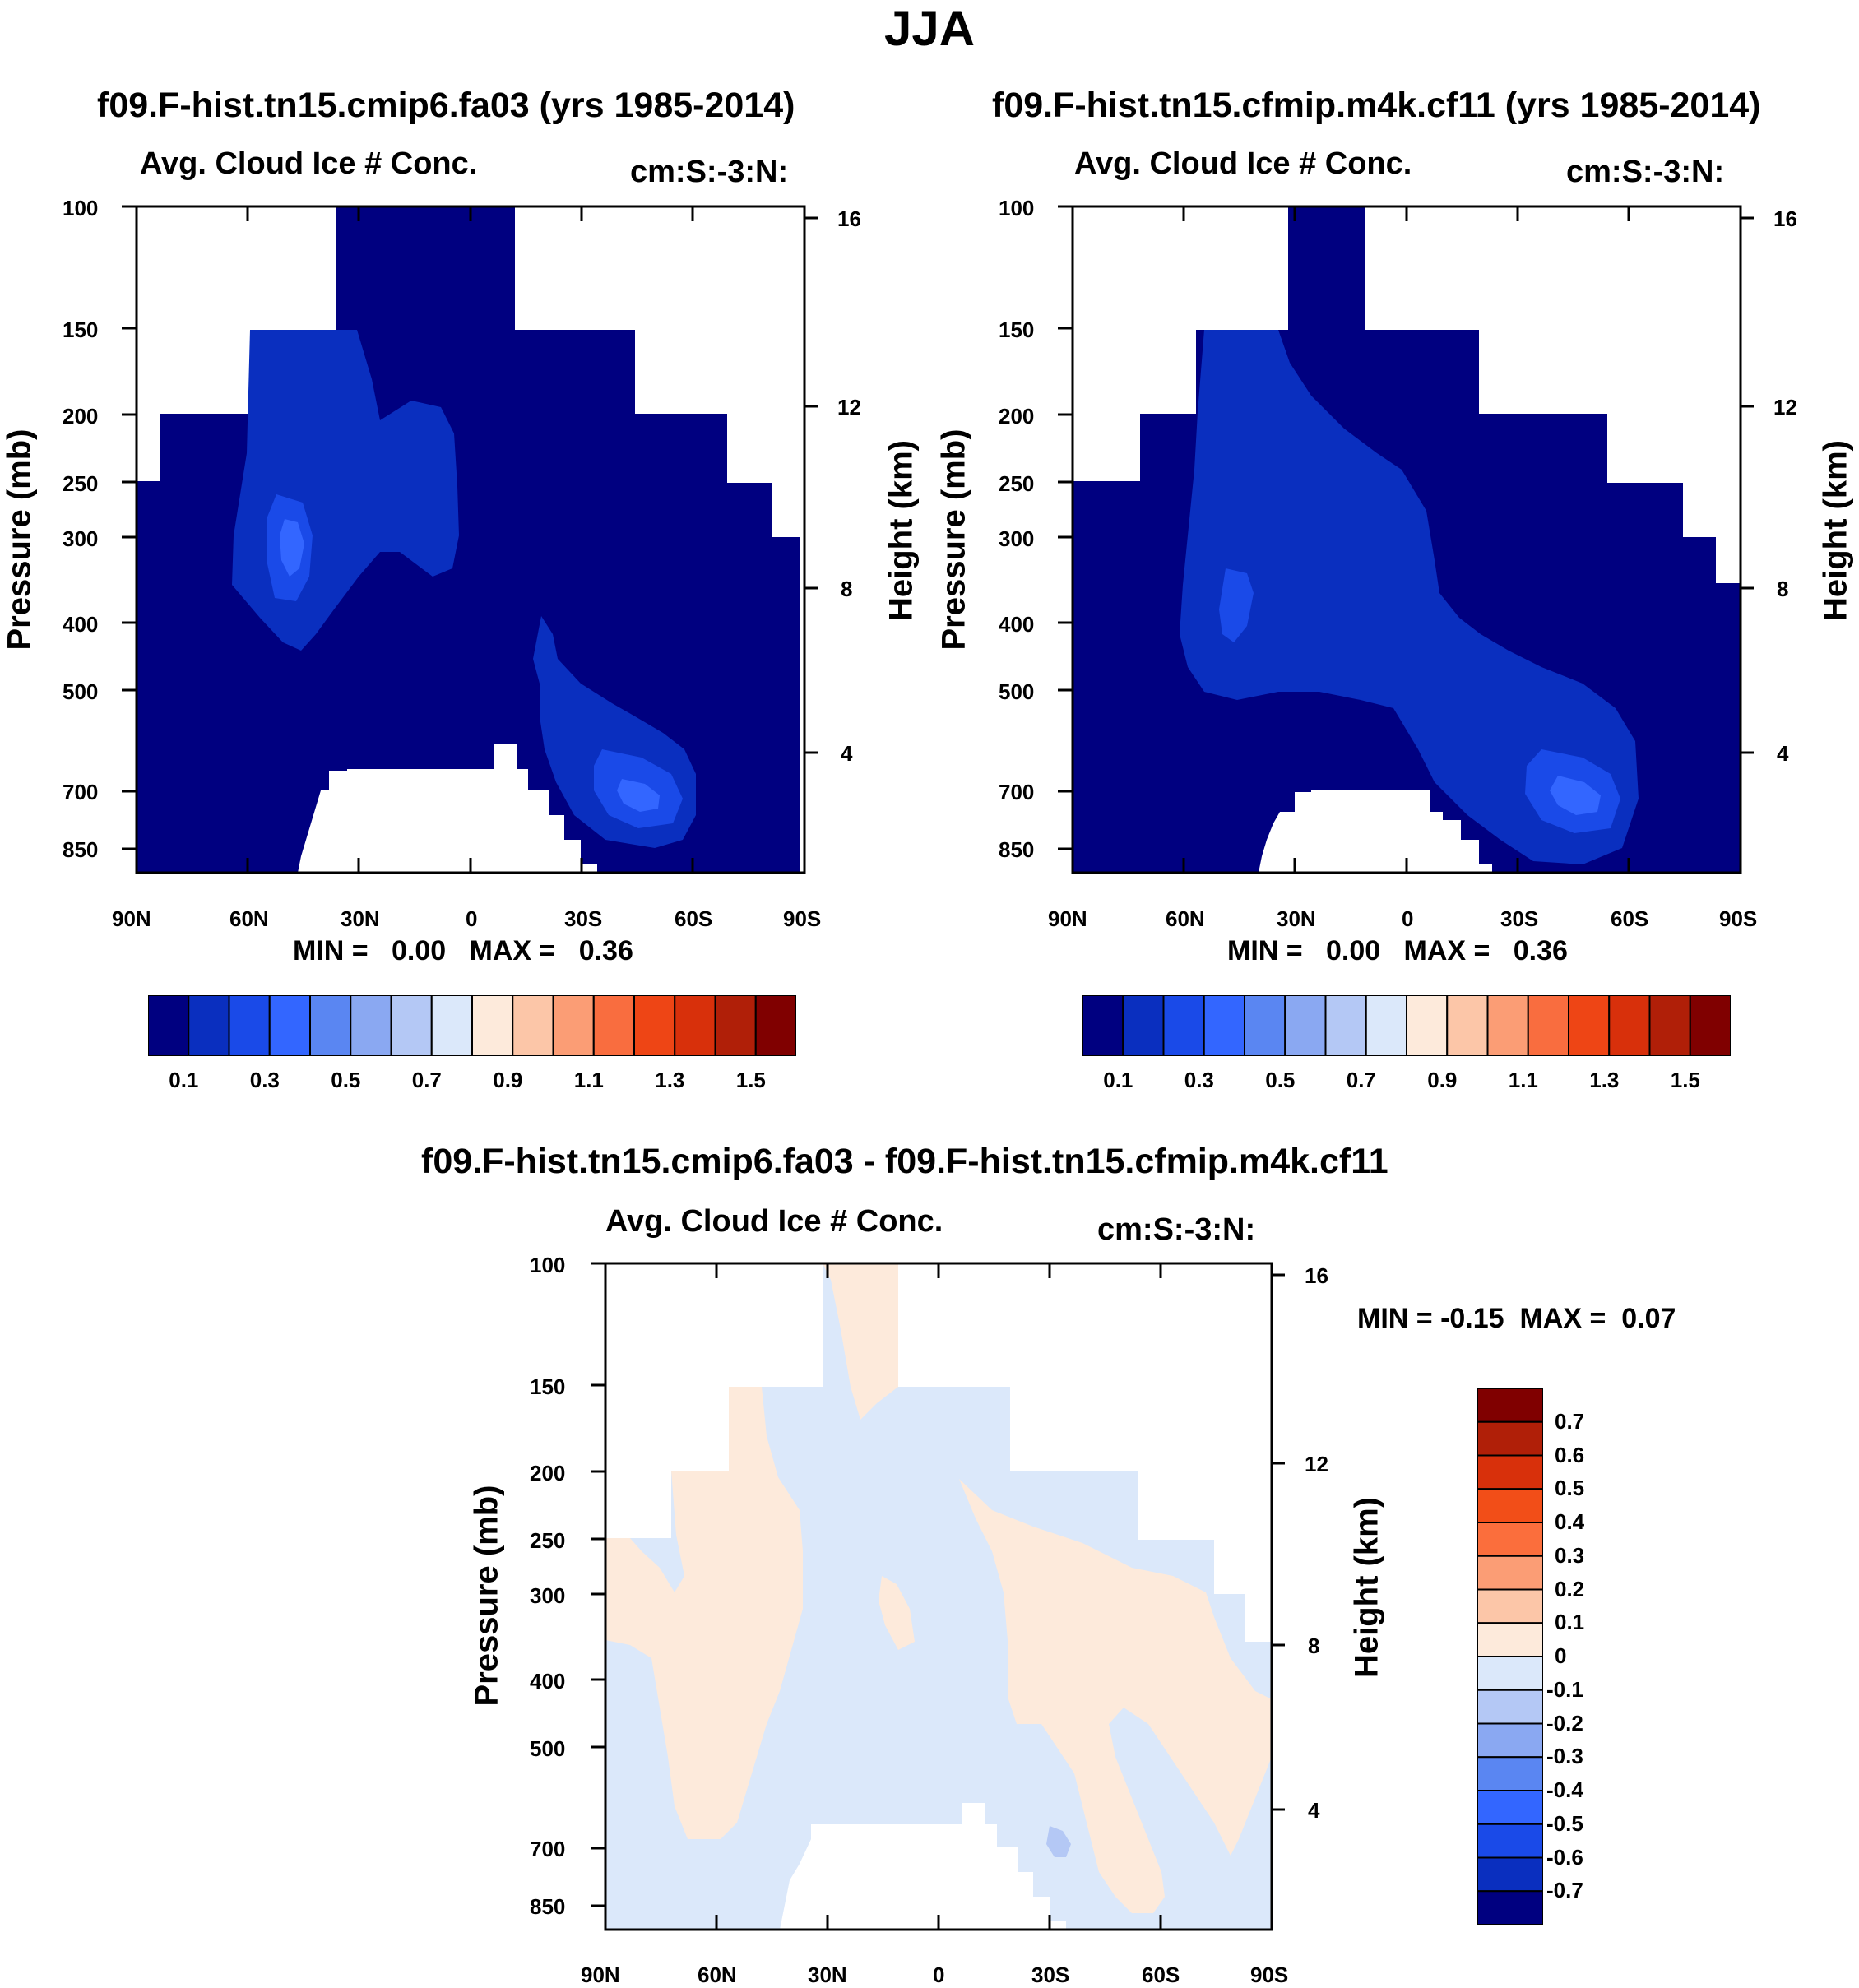  What do you see at coordinates (1575, 796) in the screenshot?
I see `panel2-contour-lvl4` at bounding box center [1575, 796].